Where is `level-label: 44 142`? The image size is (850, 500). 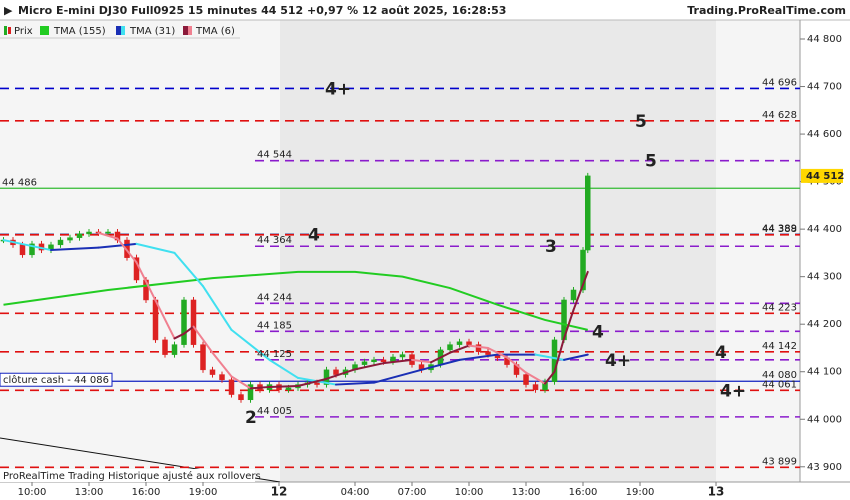 level-label: 44 142 is located at coordinates (779, 346).